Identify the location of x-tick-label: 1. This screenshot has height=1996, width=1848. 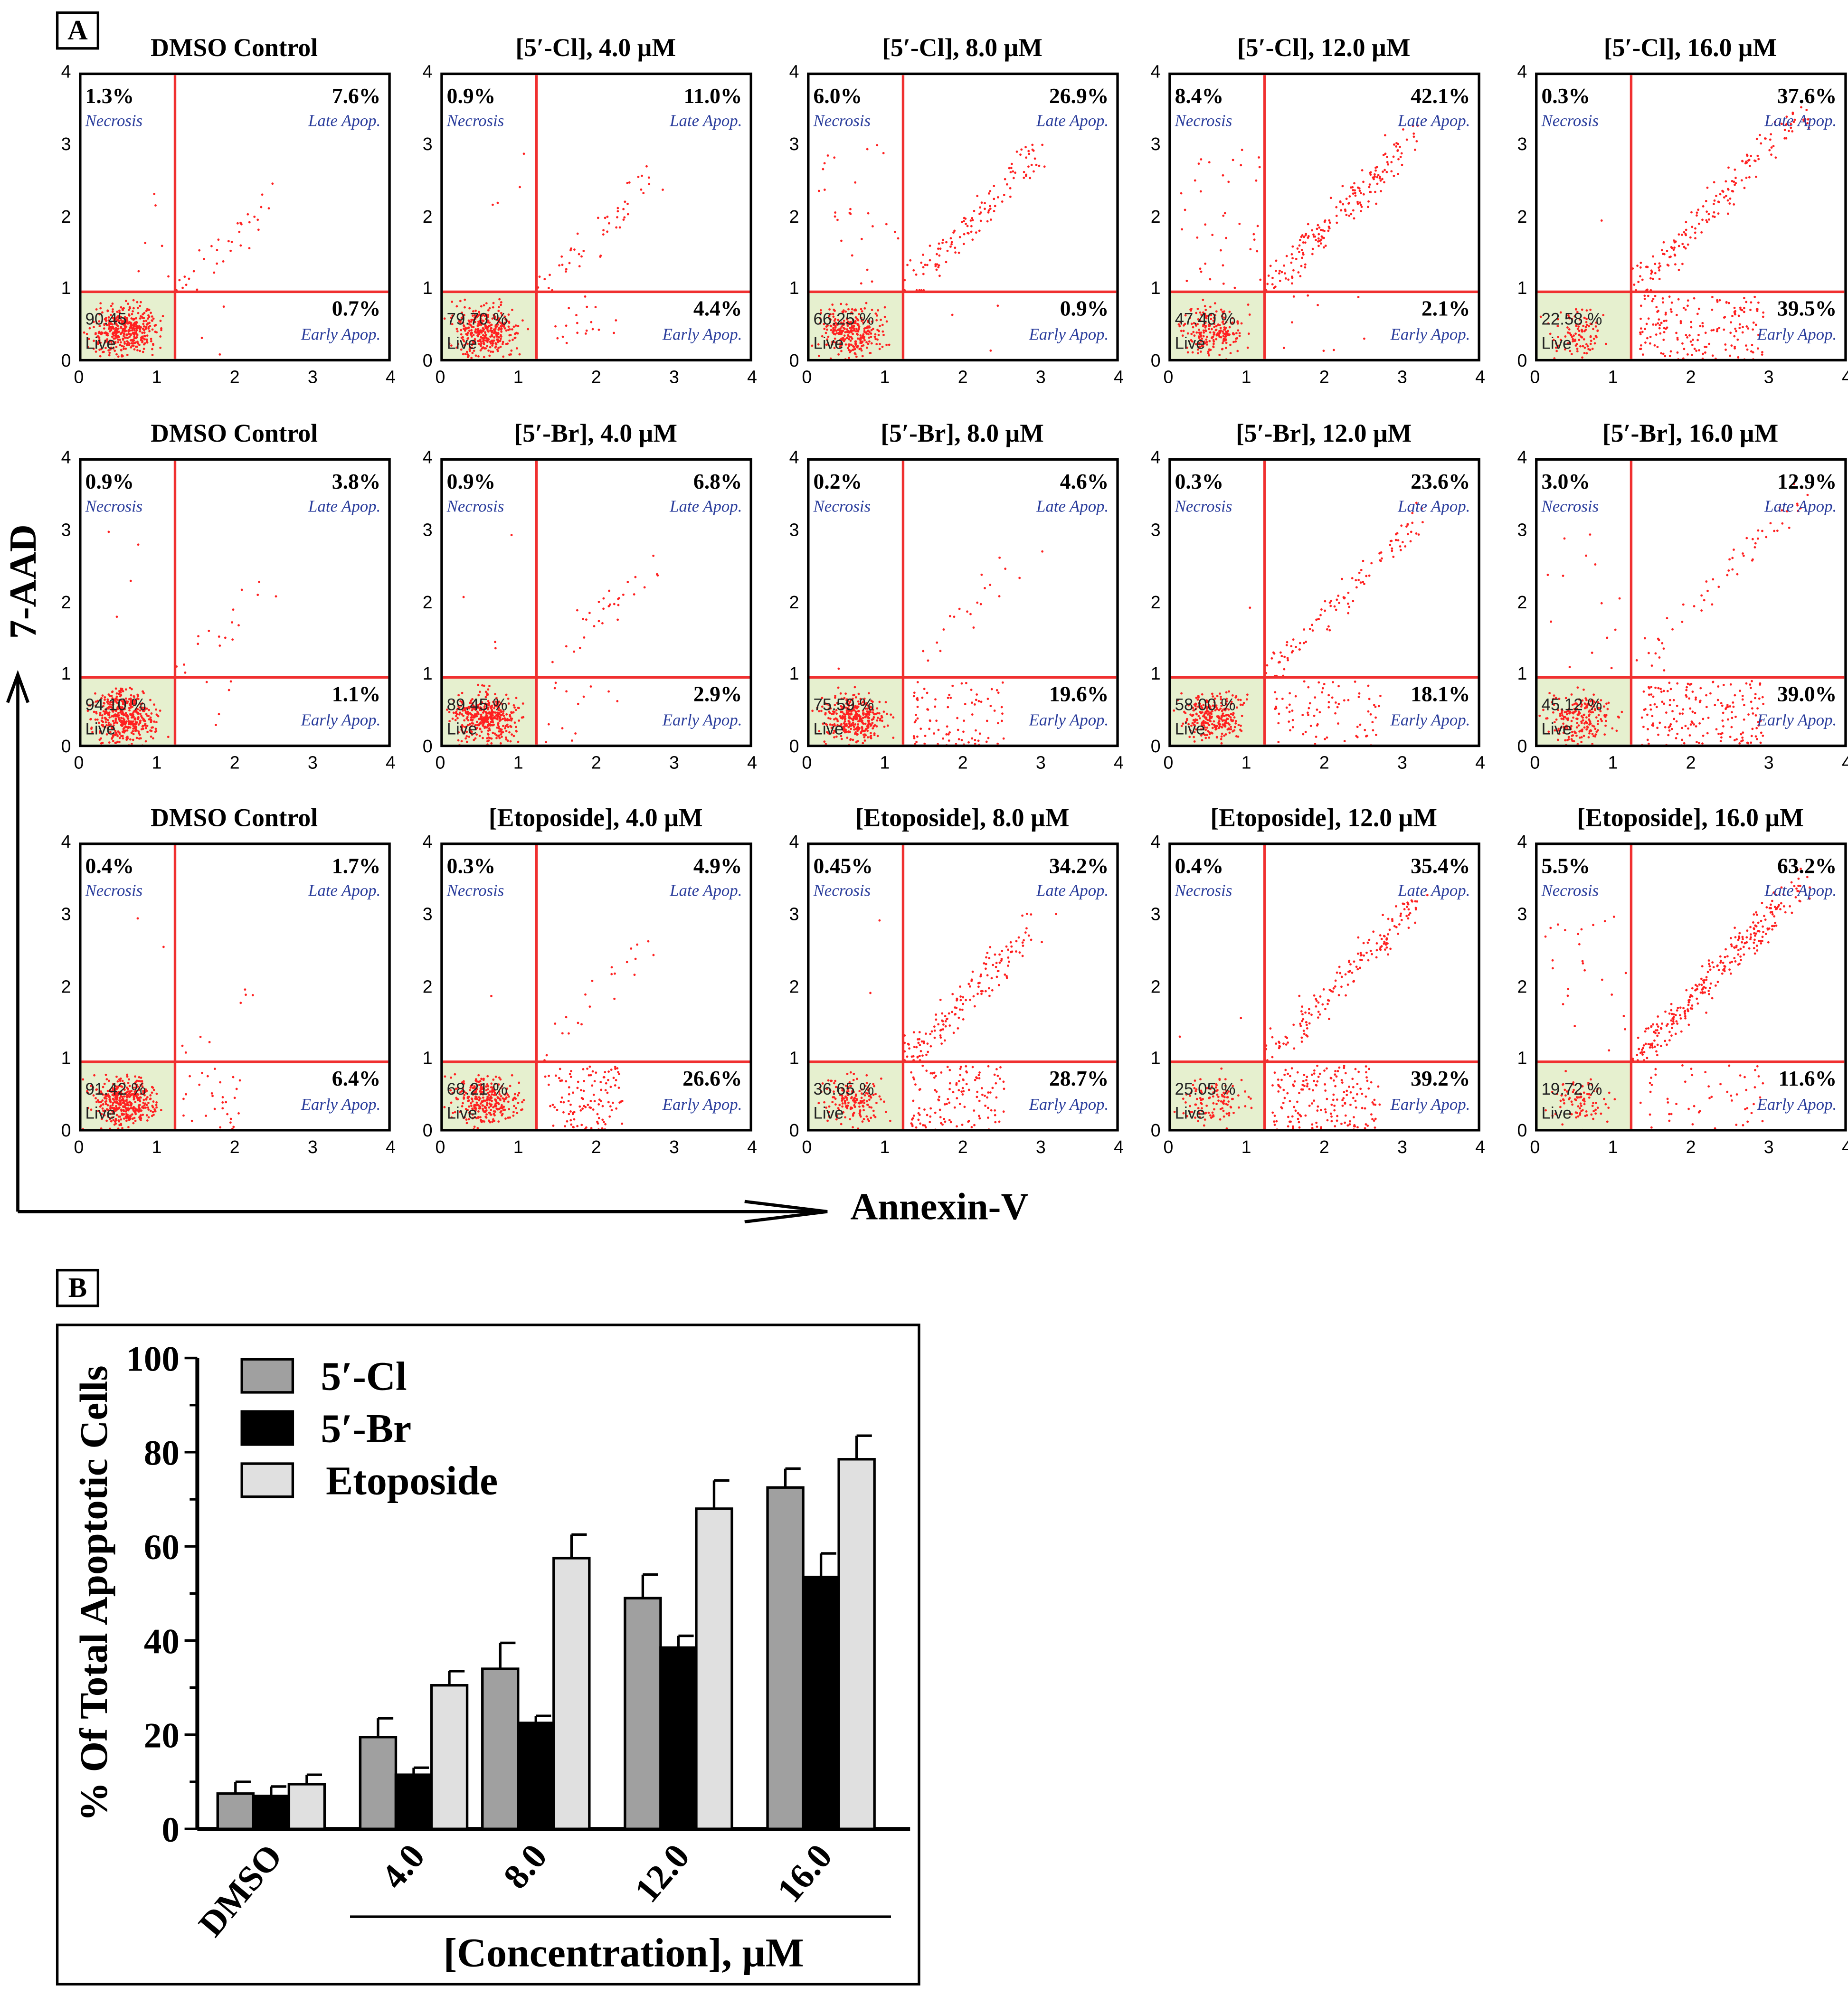
(1246, 762).